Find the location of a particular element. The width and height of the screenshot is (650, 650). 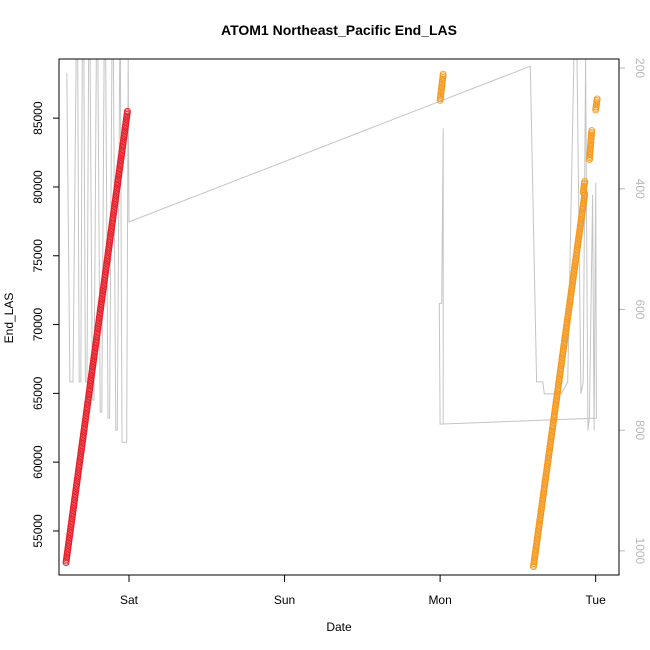

y-tick-label: 55000 is located at coordinates (38, 531).